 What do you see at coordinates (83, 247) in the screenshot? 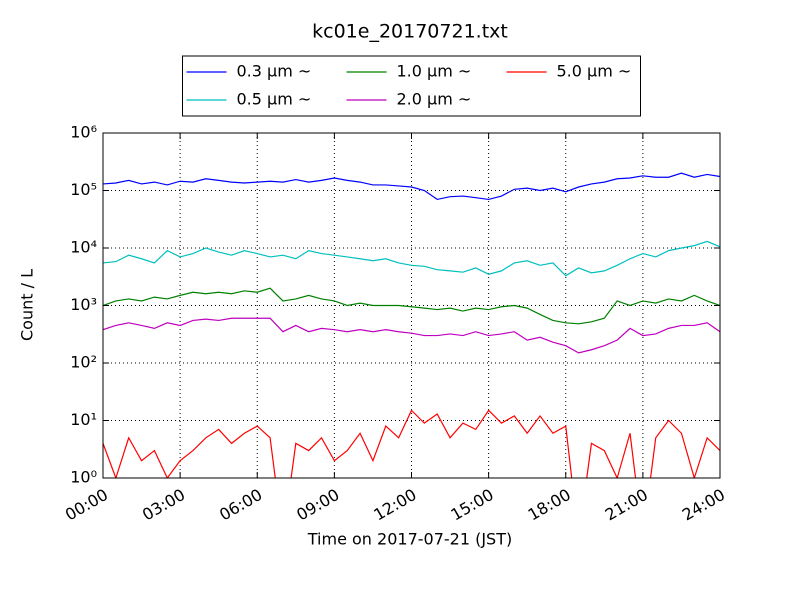
I see `y-tick-label: 10⁴` at bounding box center [83, 247].